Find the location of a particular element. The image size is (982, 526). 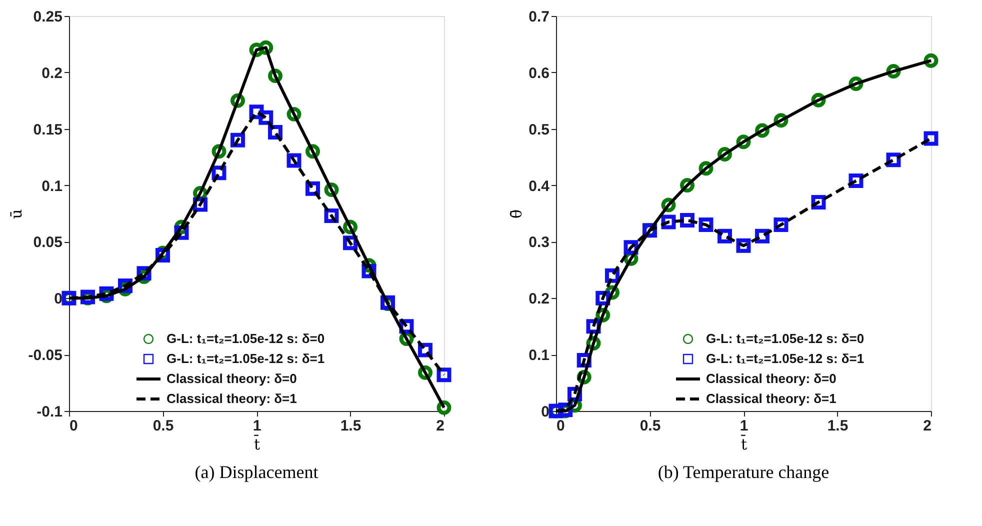

y-axis-title: ū is located at coordinates (16, 213).